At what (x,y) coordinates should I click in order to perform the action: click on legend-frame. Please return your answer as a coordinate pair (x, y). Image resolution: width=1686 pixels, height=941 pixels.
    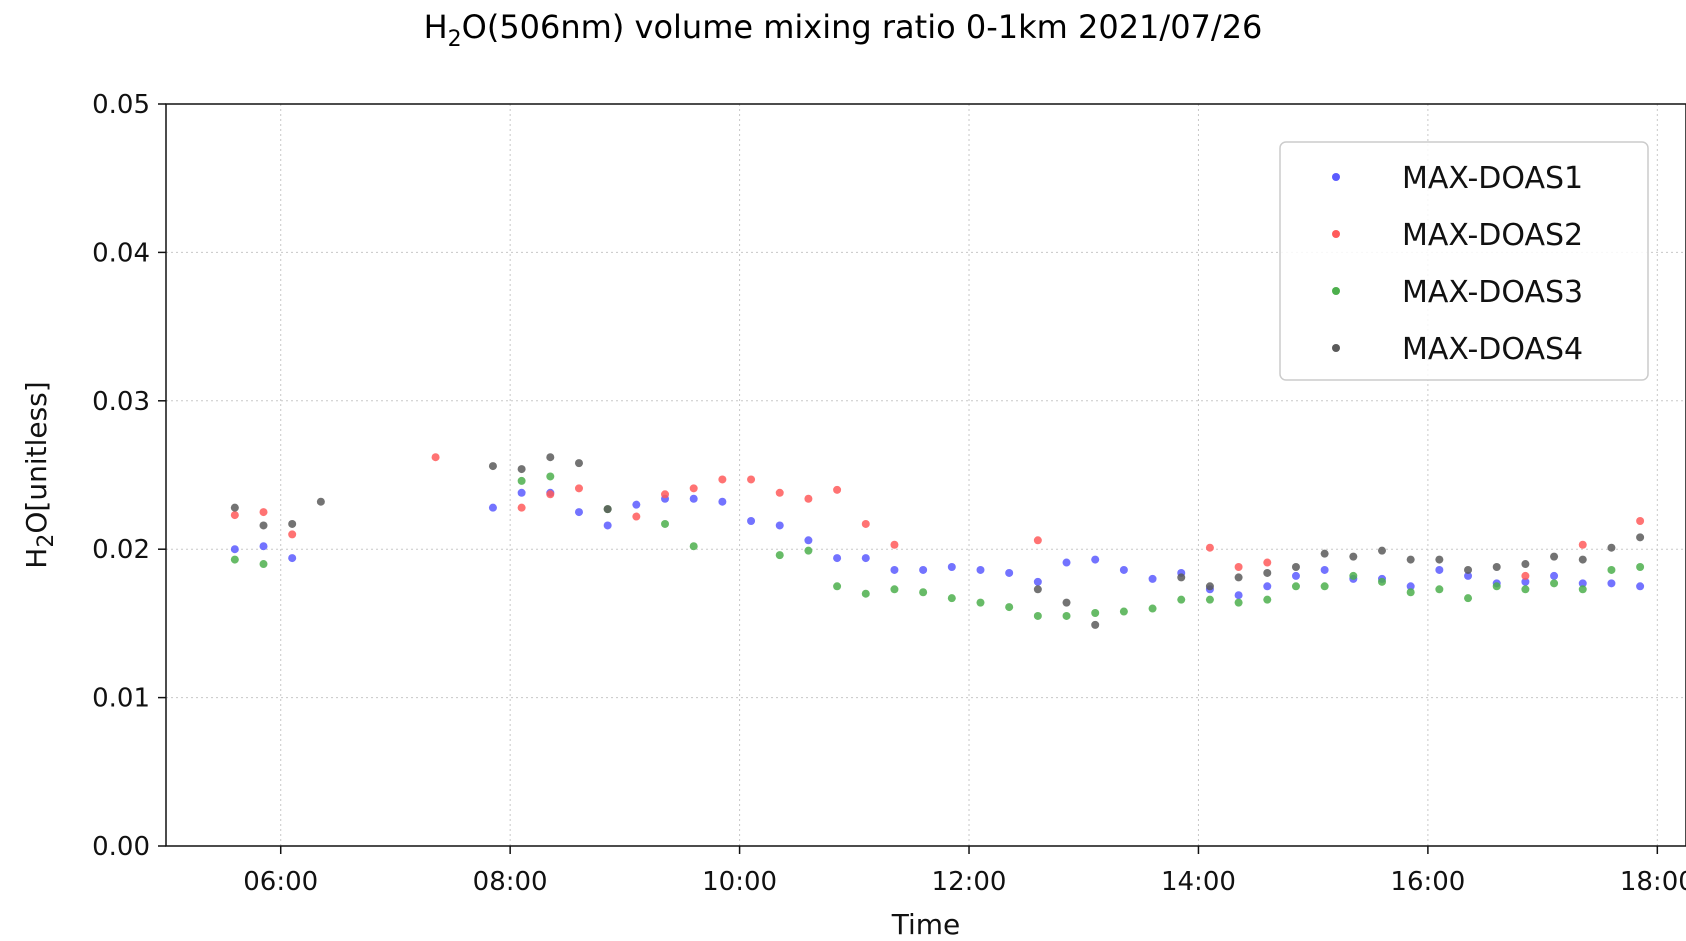
    Looking at the image, I should click on (1464, 261).